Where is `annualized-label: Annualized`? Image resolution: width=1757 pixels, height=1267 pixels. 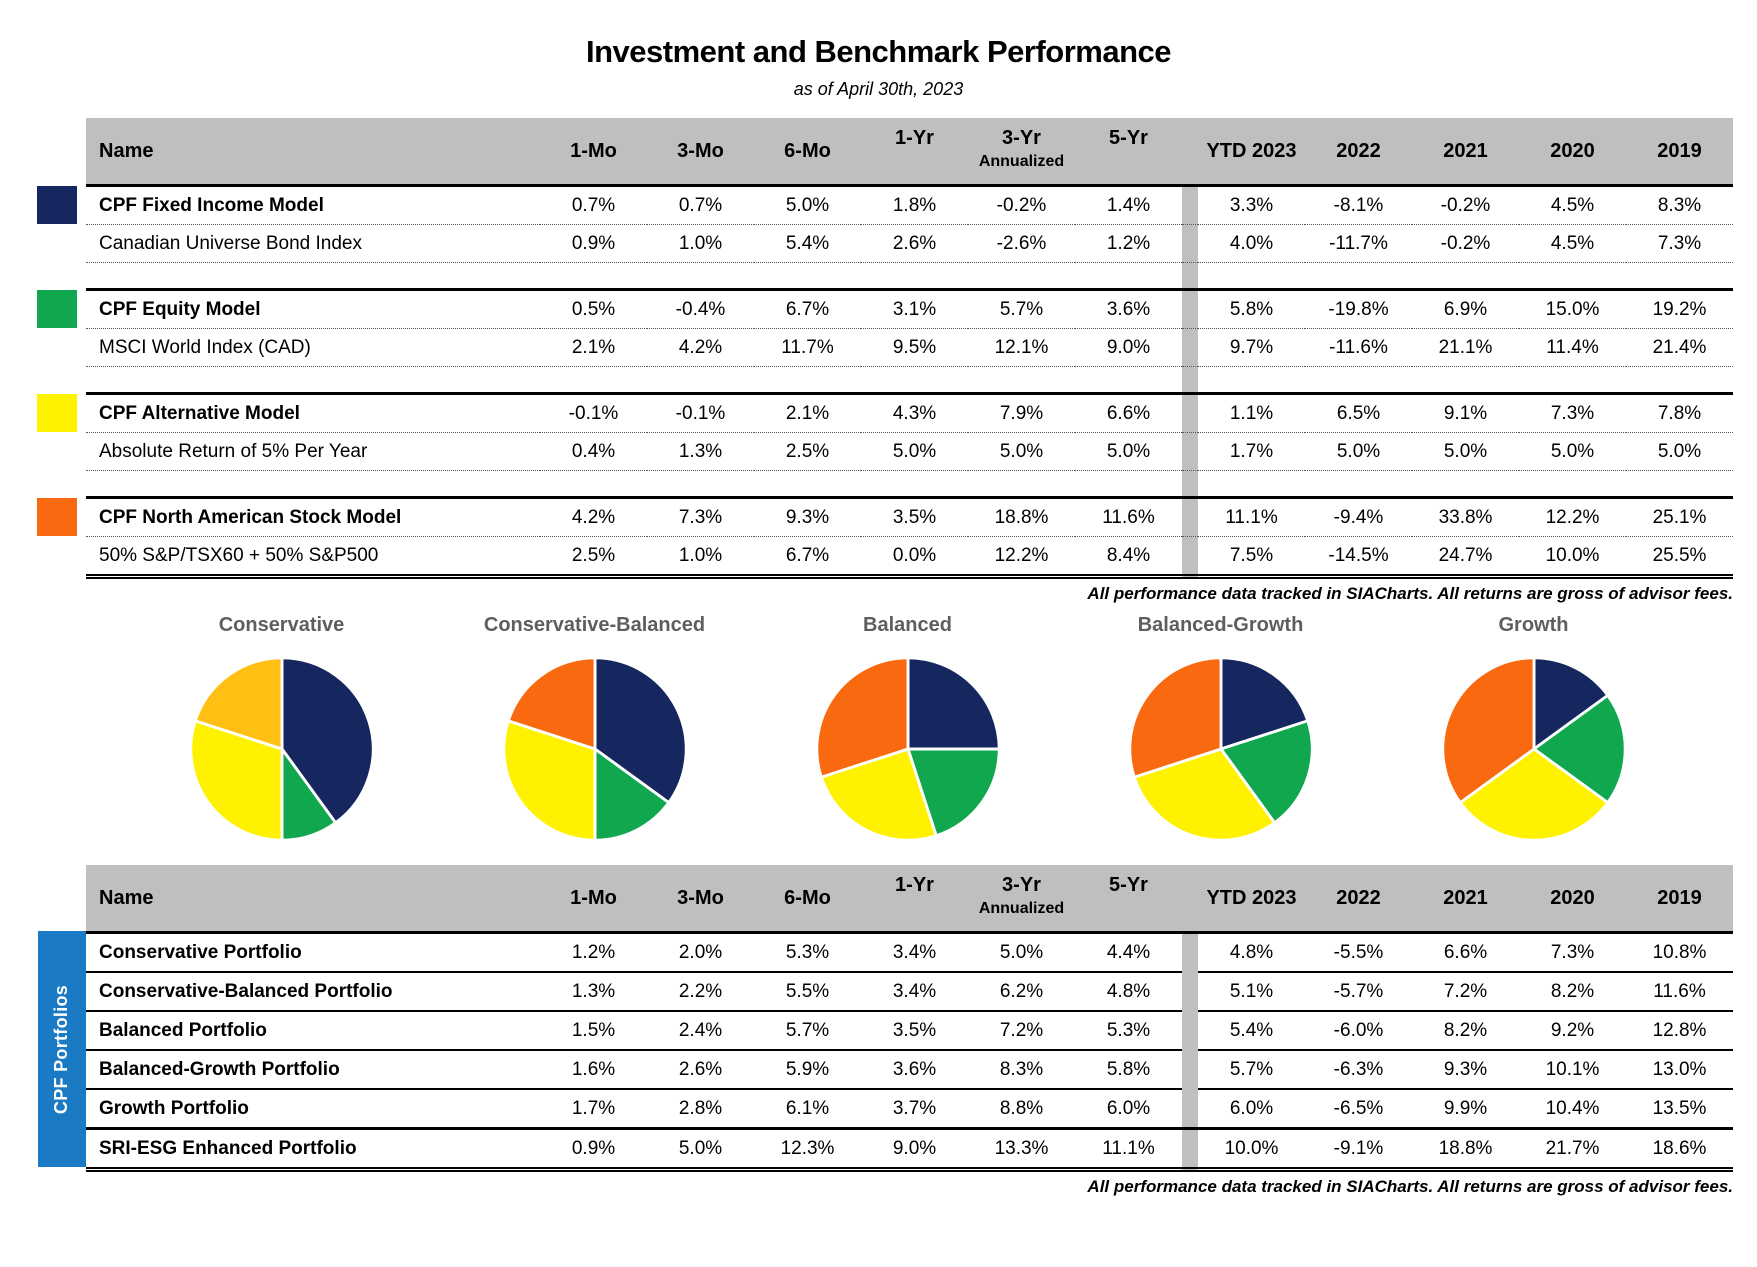
annualized-label: Annualized is located at coordinates (1021, 161).